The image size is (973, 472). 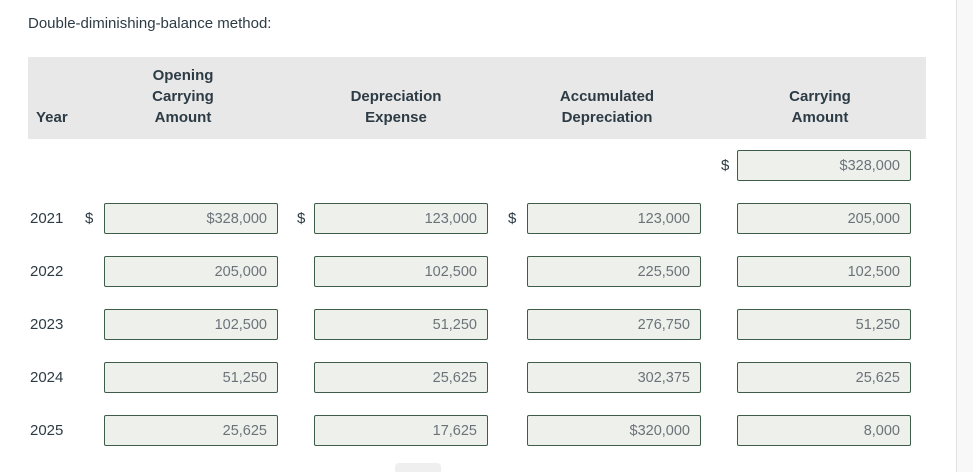 I want to click on year-label: 2023, so click(x=47, y=324).